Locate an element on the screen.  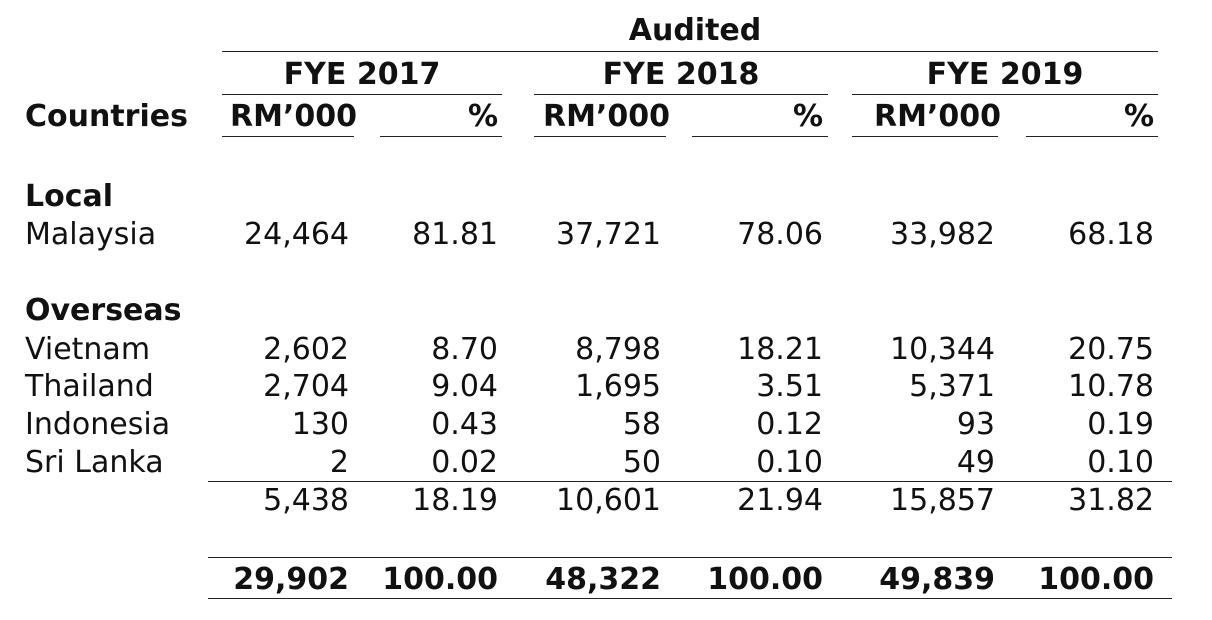
value-rm-2017: 2,602 is located at coordinates (306, 349).